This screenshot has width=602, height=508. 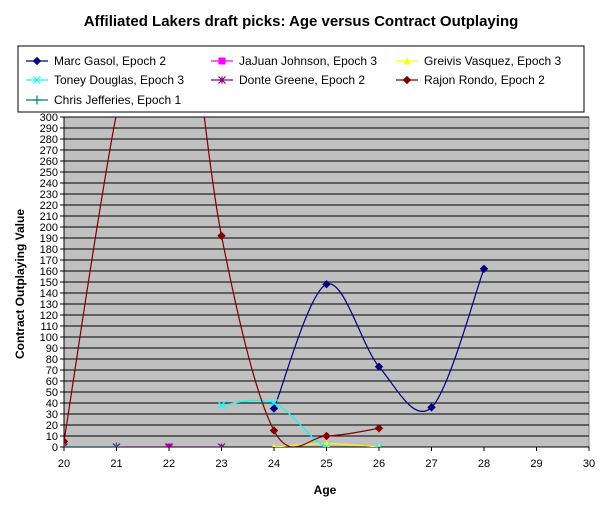 I want to click on legend-item-7: Chris Jefferies, Epoch 1, so click(x=103, y=100).